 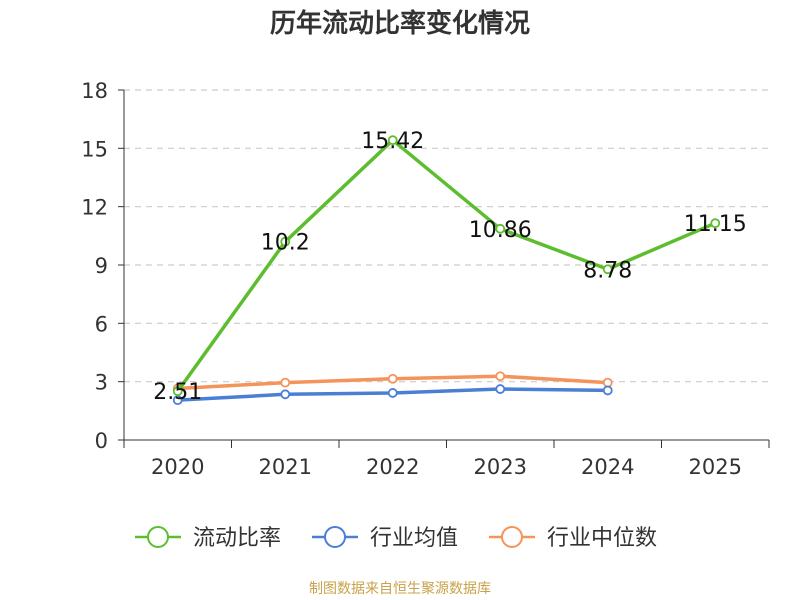 What do you see at coordinates (607, 467) in the screenshot?
I see `x-tick-label: 2024` at bounding box center [607, 467].